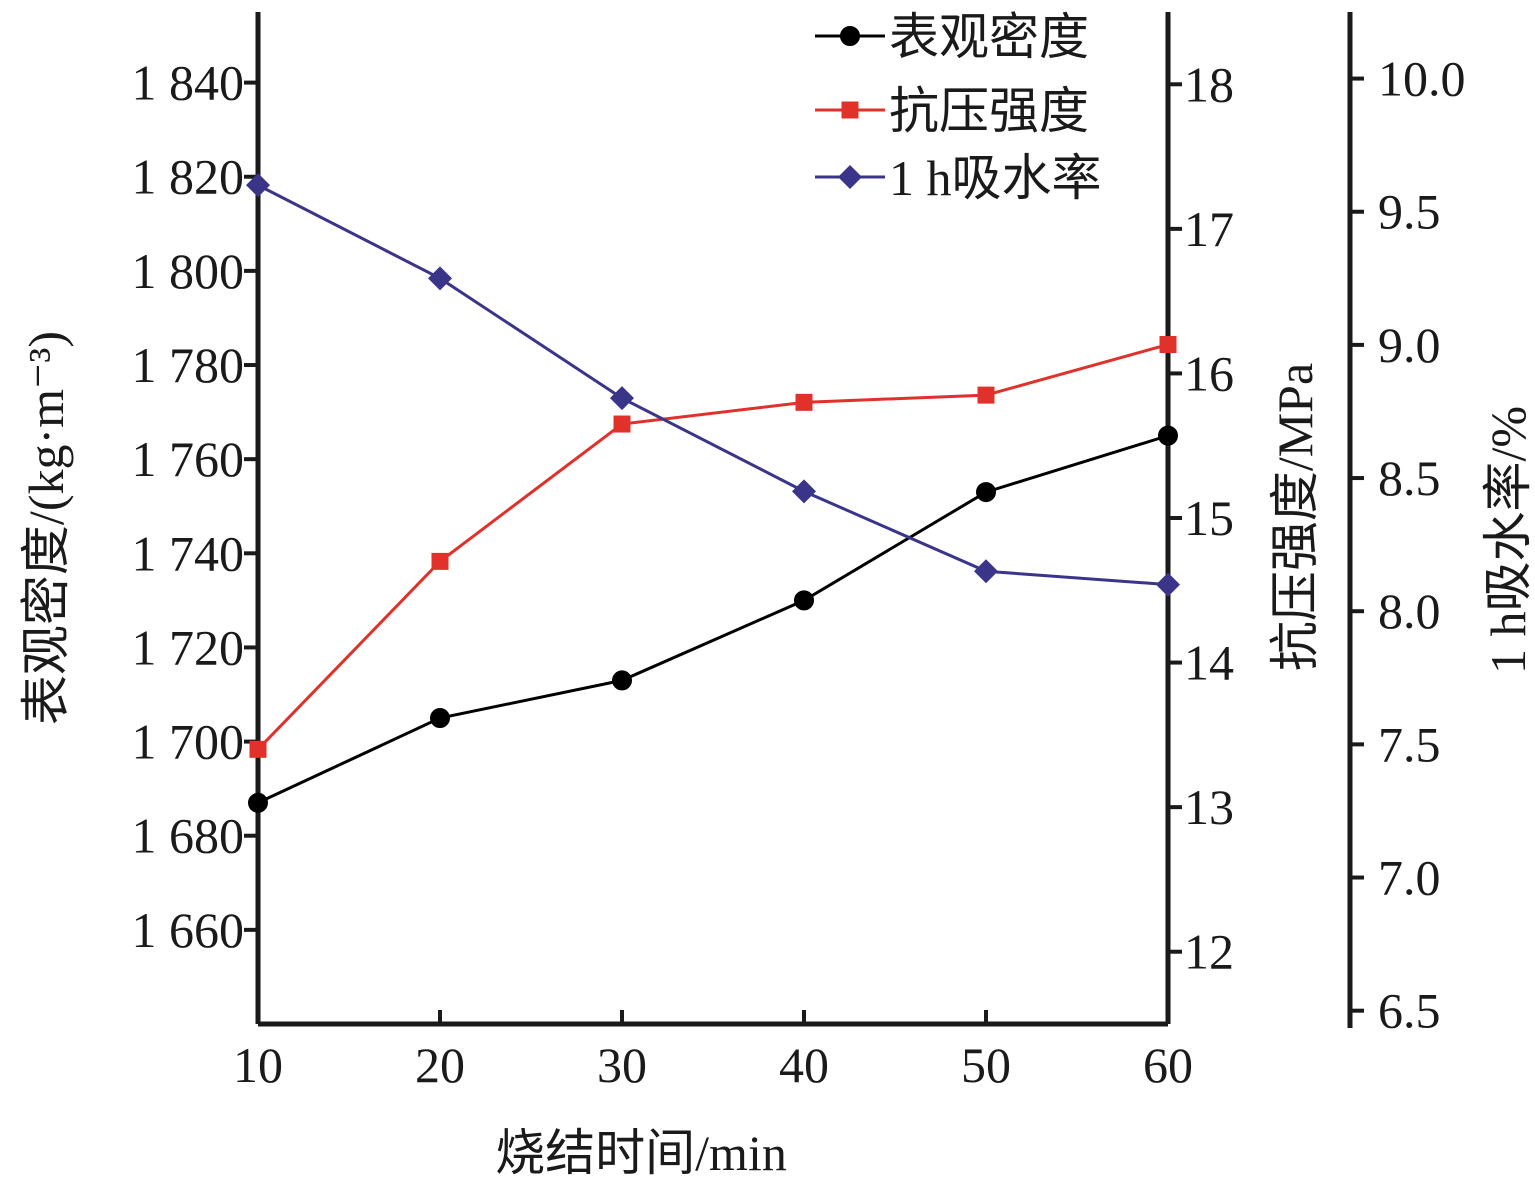 The image size is (1535, 1181). What do you see at coordinates (188, 836) in the screenshot?
I see `left-tick-label: 1 680` at bounding box center [188, 836].